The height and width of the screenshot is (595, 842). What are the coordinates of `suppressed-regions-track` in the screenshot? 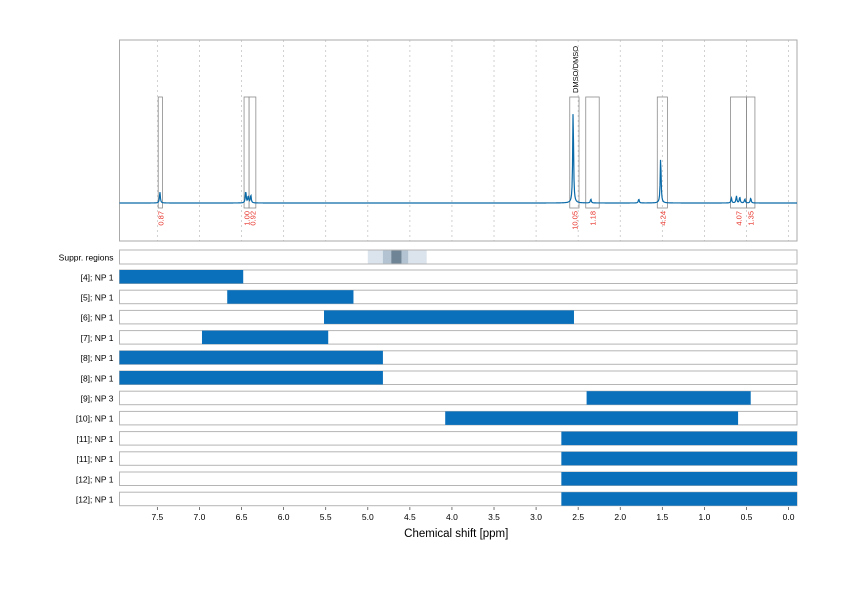 It's located at (458, 257).